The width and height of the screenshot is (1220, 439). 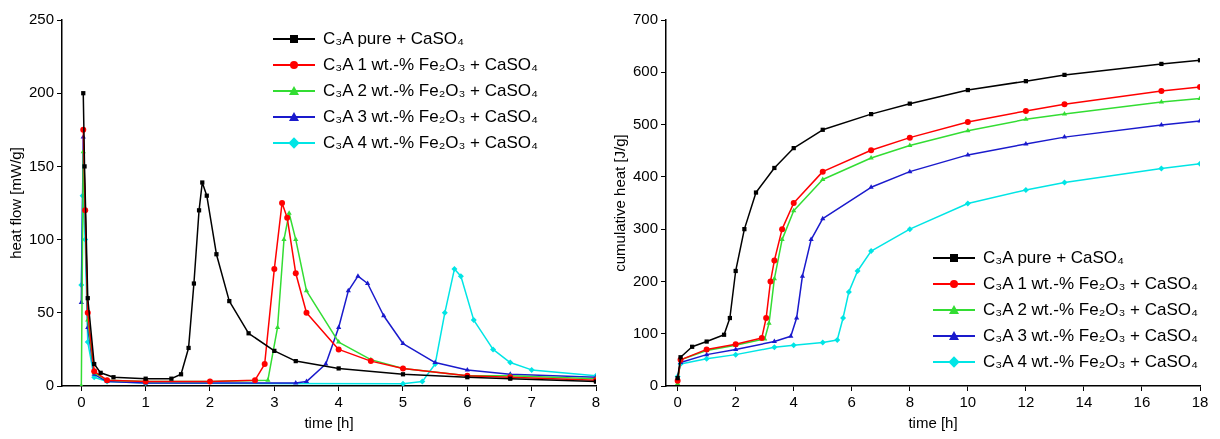 What do you see at coordinates (1084, 402) in the screenshot?
I see `x-tick-label: 14` at bounding box center [1084, 402].